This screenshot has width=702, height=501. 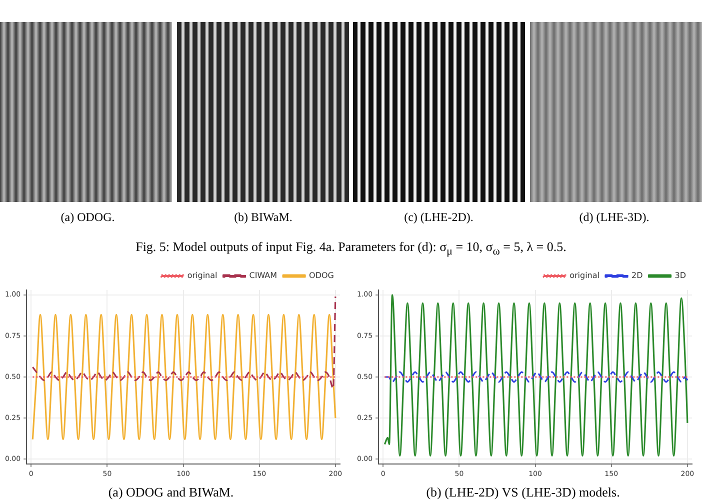 What do you see at coordinates (171, 492) in the screenshot?
I see `text: (a) ODOG and BIWaM.` at bounding box center [171, 492].